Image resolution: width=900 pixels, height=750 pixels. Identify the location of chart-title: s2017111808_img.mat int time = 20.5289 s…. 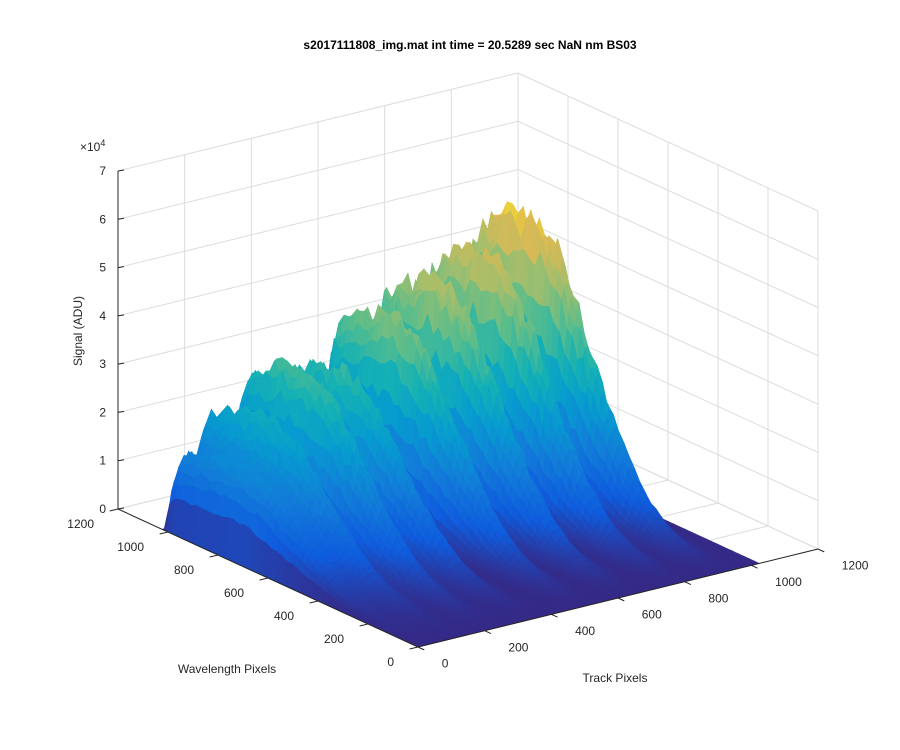
(470, 45).